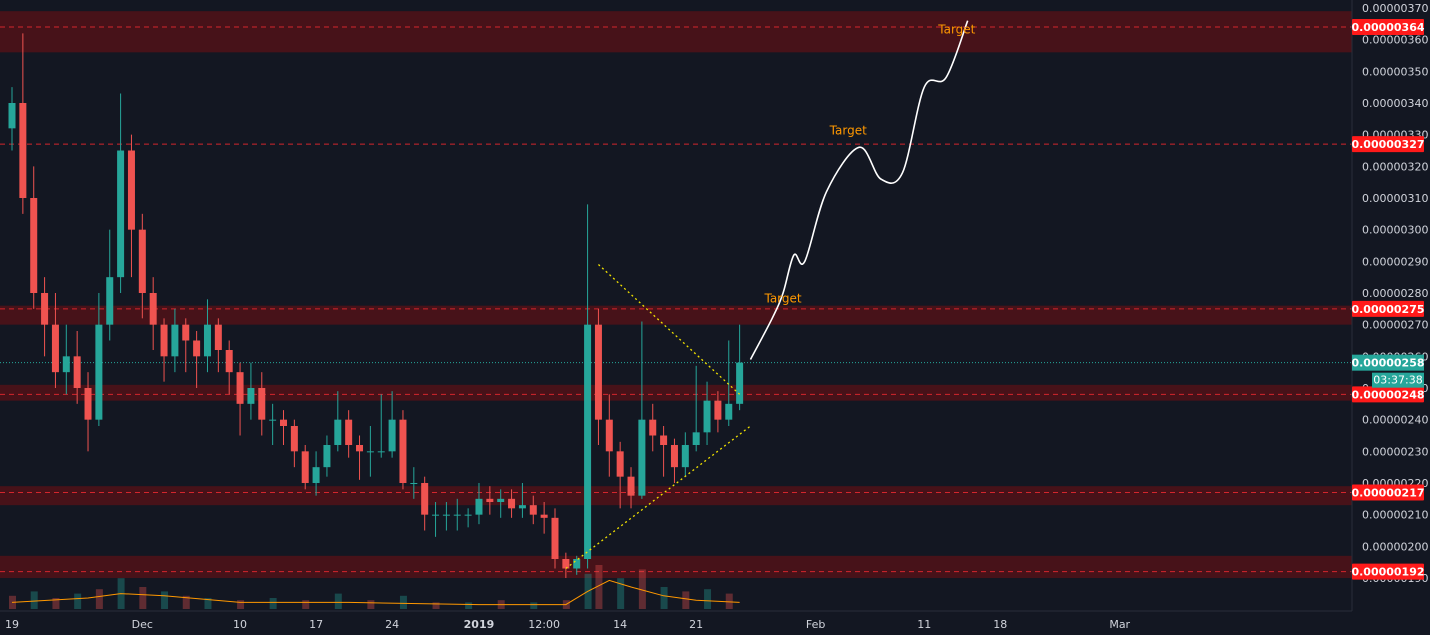  Describe the element at coordinates (1395, 515) in the screenshot. I see `price-tick-label: 0.00000210` at that location.